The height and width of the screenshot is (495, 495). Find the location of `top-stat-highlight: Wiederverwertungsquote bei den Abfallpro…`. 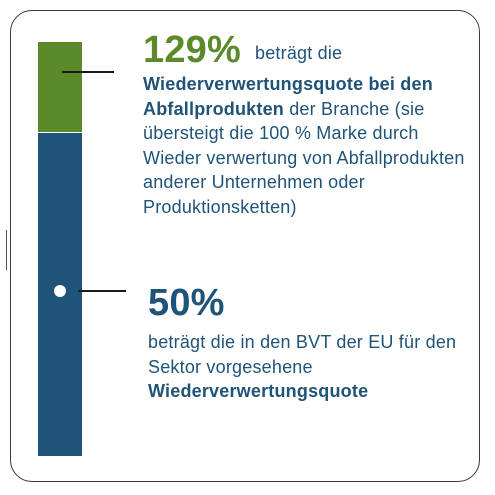

top-stat-highlight: Wiederverwertungsquote bei den Abfallpro… is located at coordinates (288, 96).